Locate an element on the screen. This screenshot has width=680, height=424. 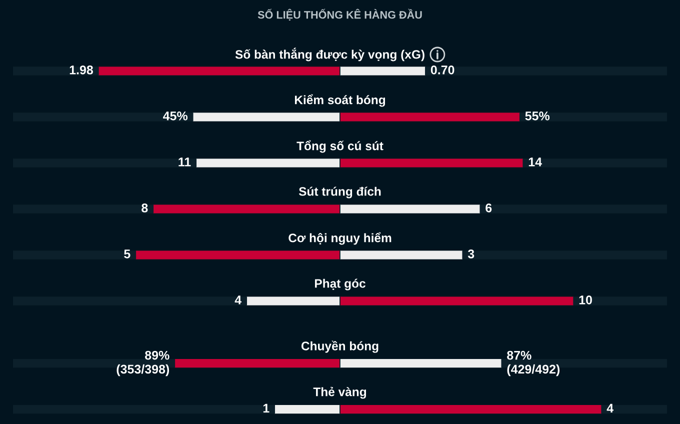
data-label: 3 is located at coordinates (471, 254).